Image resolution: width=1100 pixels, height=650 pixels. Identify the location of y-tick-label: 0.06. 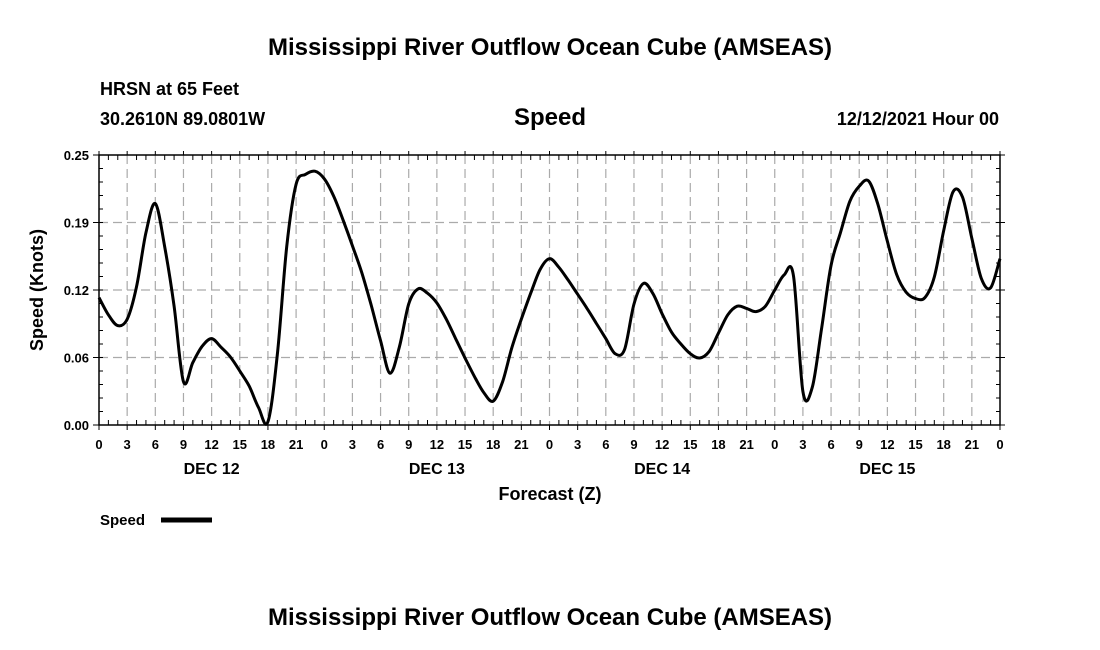
(76, 358).